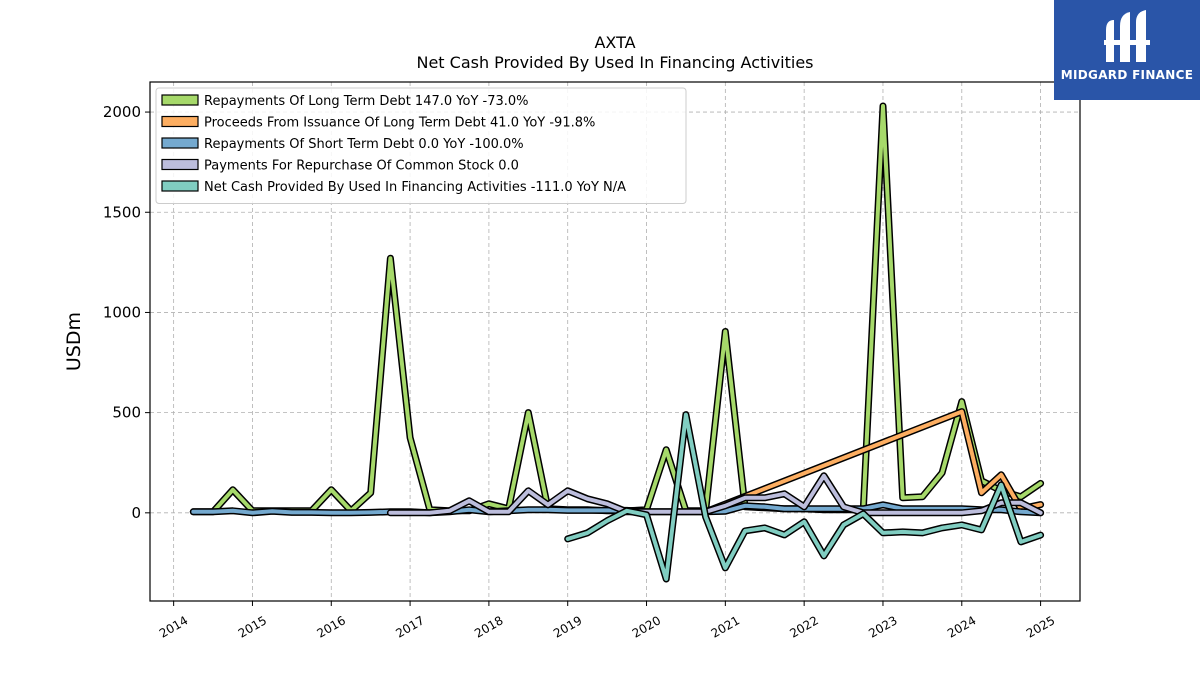 This screenshot has width=1200, height=675. I want to click on x-tick-label: 2015, so click(252, 626).